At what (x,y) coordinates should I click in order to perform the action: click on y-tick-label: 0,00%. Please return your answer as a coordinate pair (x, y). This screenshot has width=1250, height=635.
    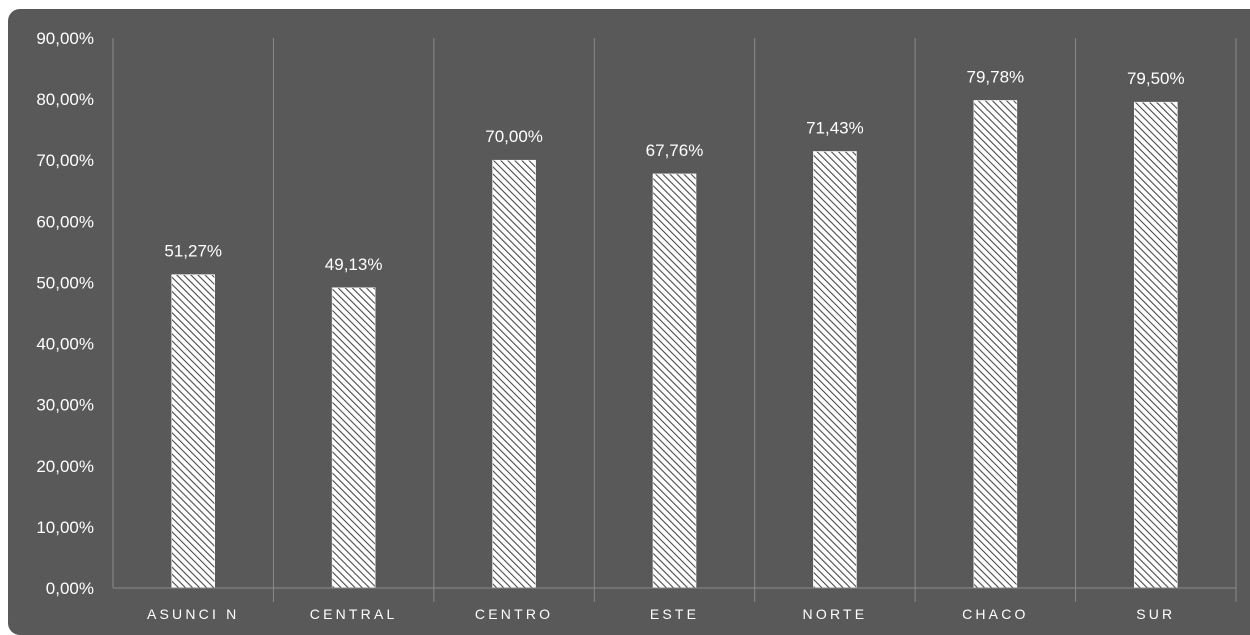
    Looking at the image, I should click on (70, 588).